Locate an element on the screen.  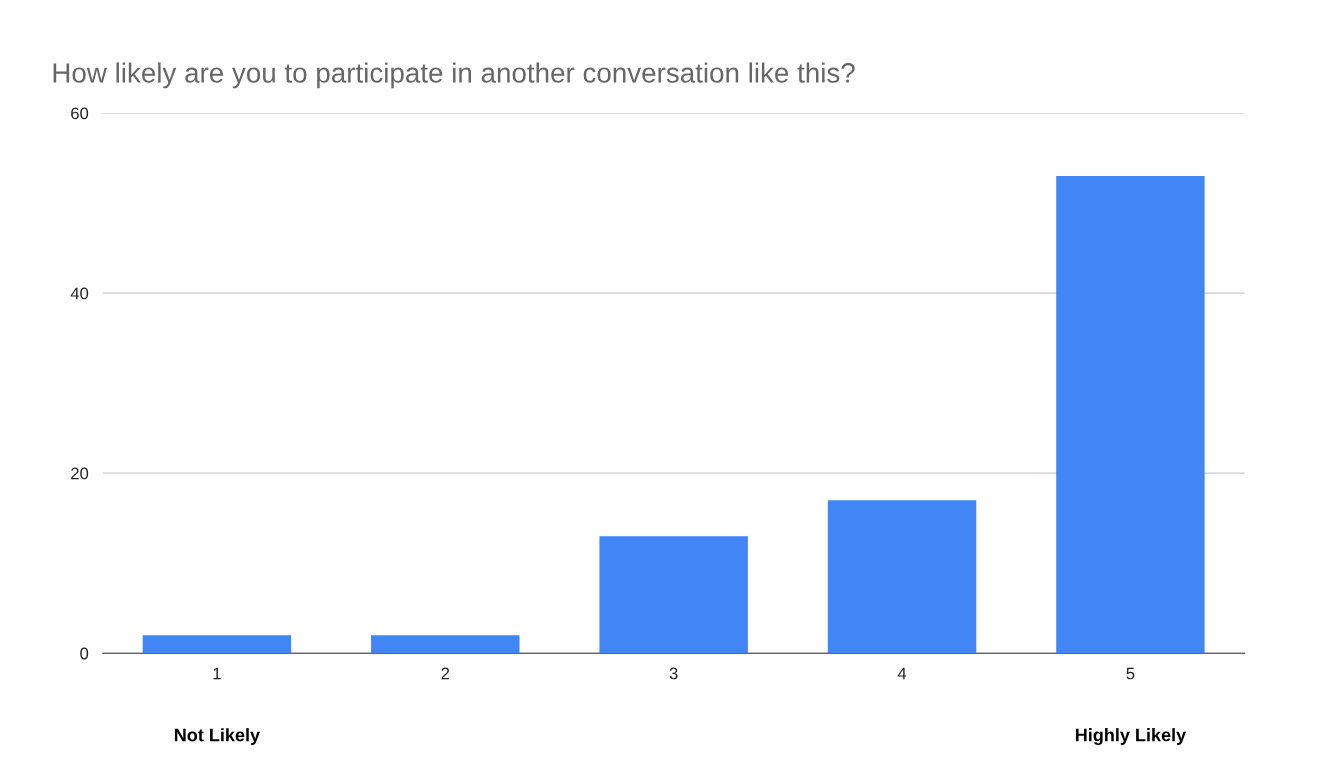
y-tick-label: 40 is located at coordinates (79, 293).